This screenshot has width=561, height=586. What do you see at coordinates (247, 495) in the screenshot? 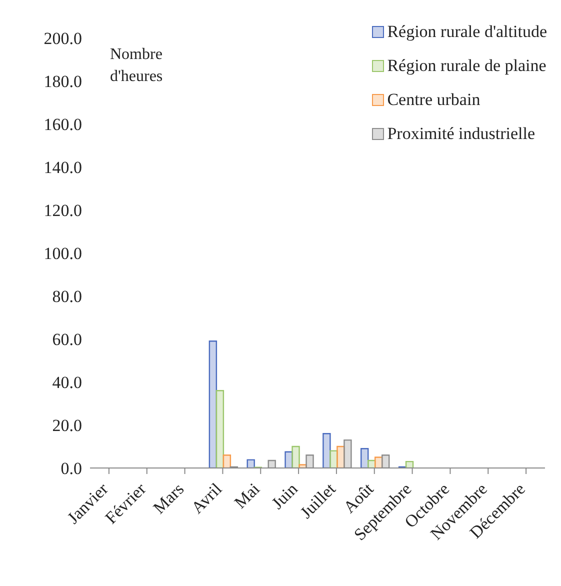
I see `x-tick-label: Mai` at bounding box center [247, 495].